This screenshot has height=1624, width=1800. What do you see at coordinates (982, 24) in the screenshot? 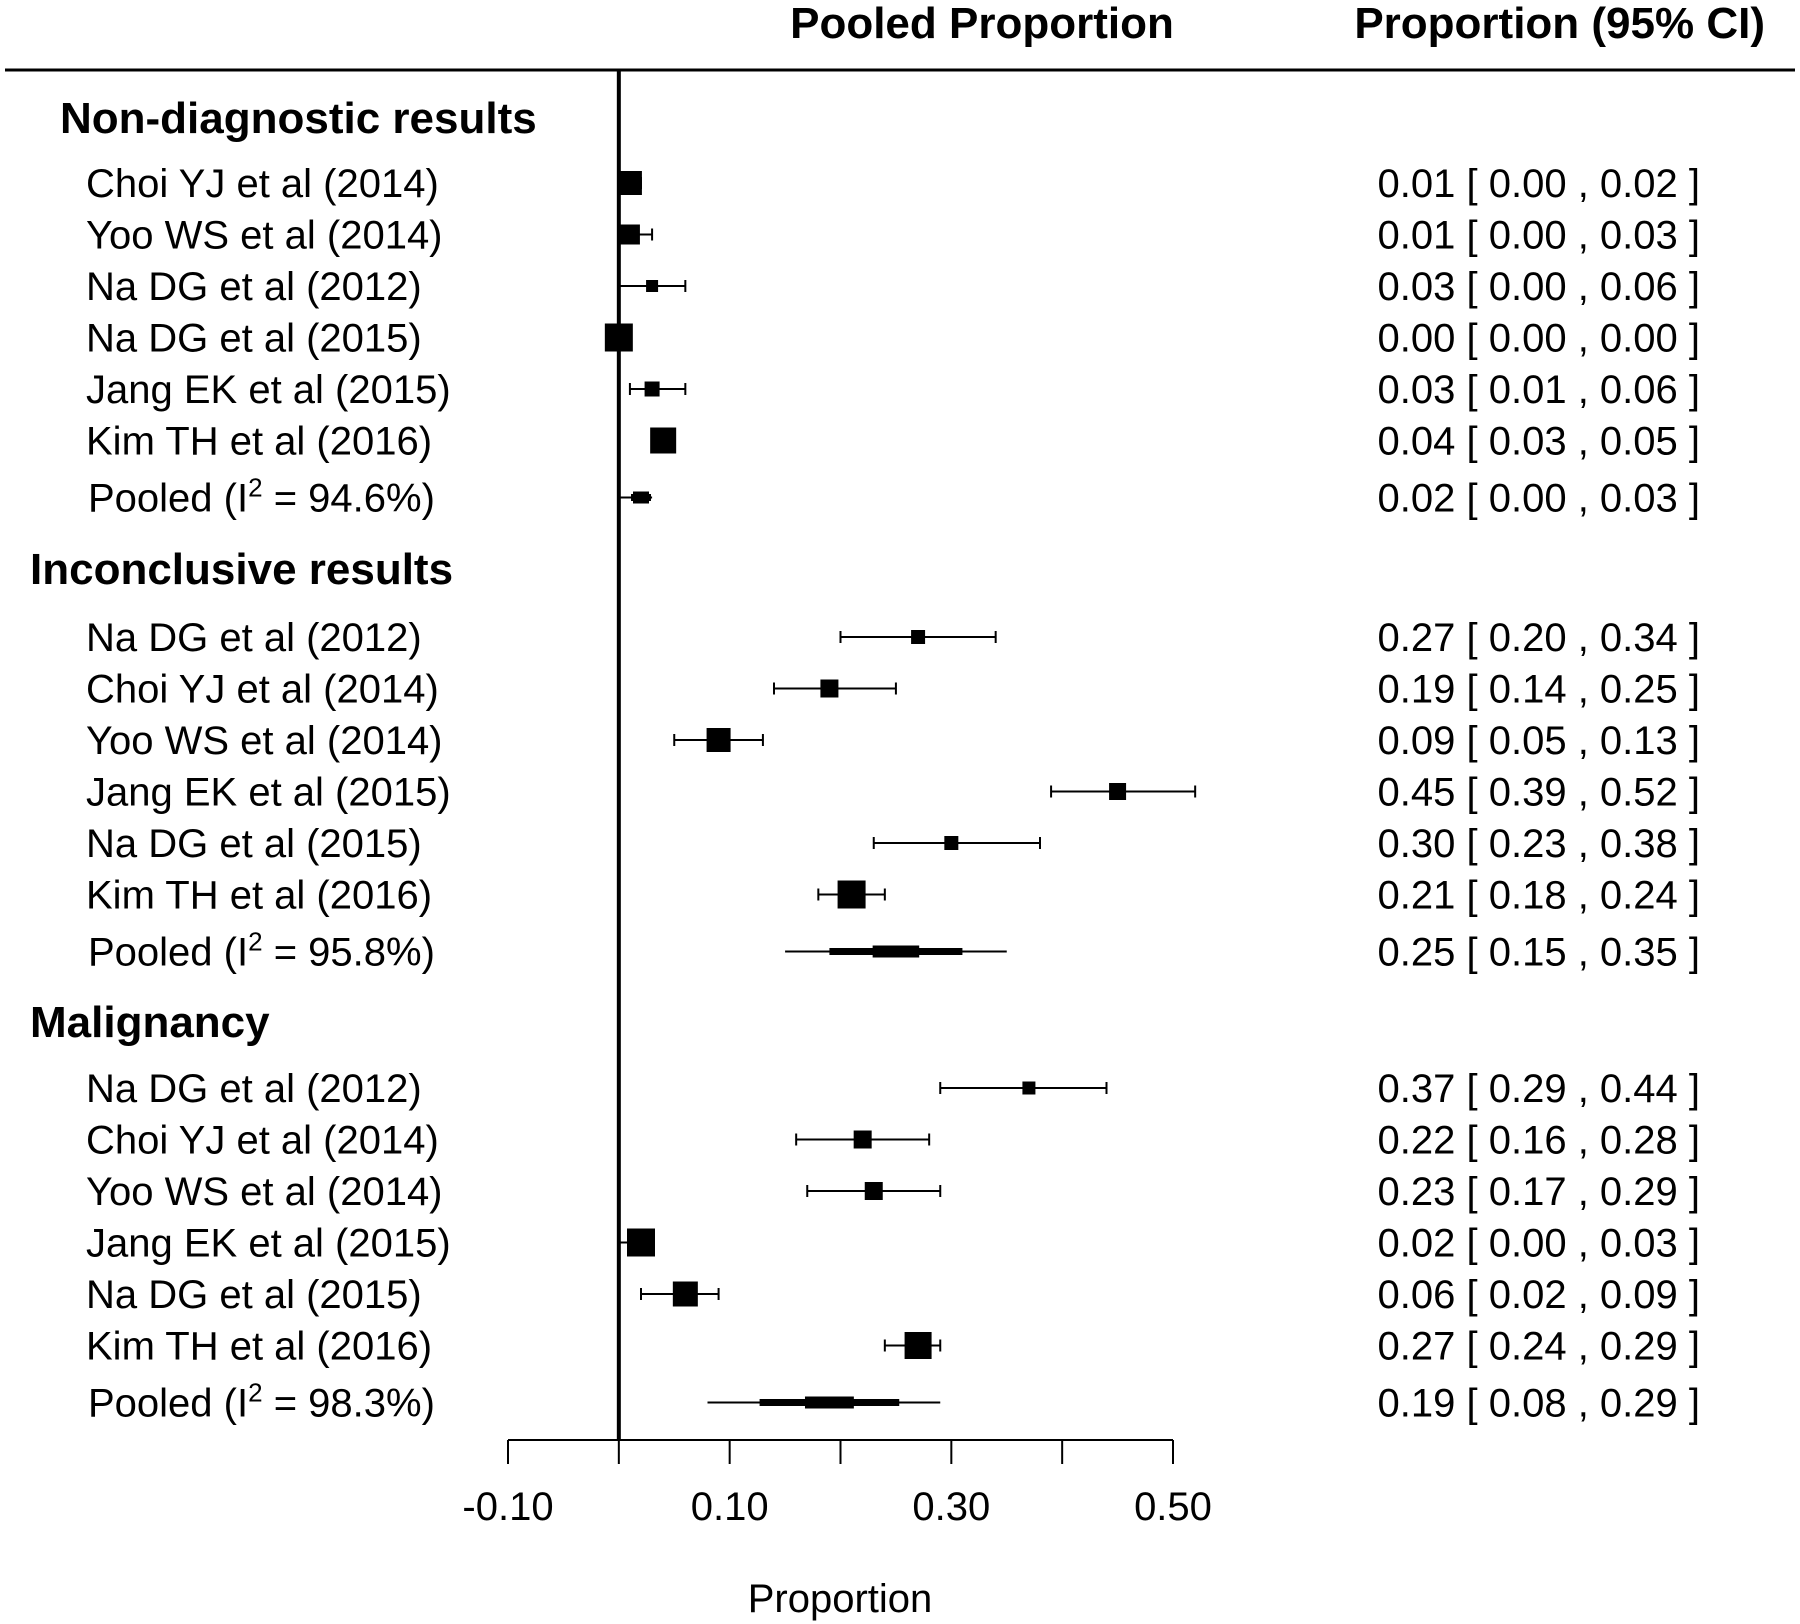
I see `plot-column-header: Pooled Proportion` at bounding box center [982, 24].